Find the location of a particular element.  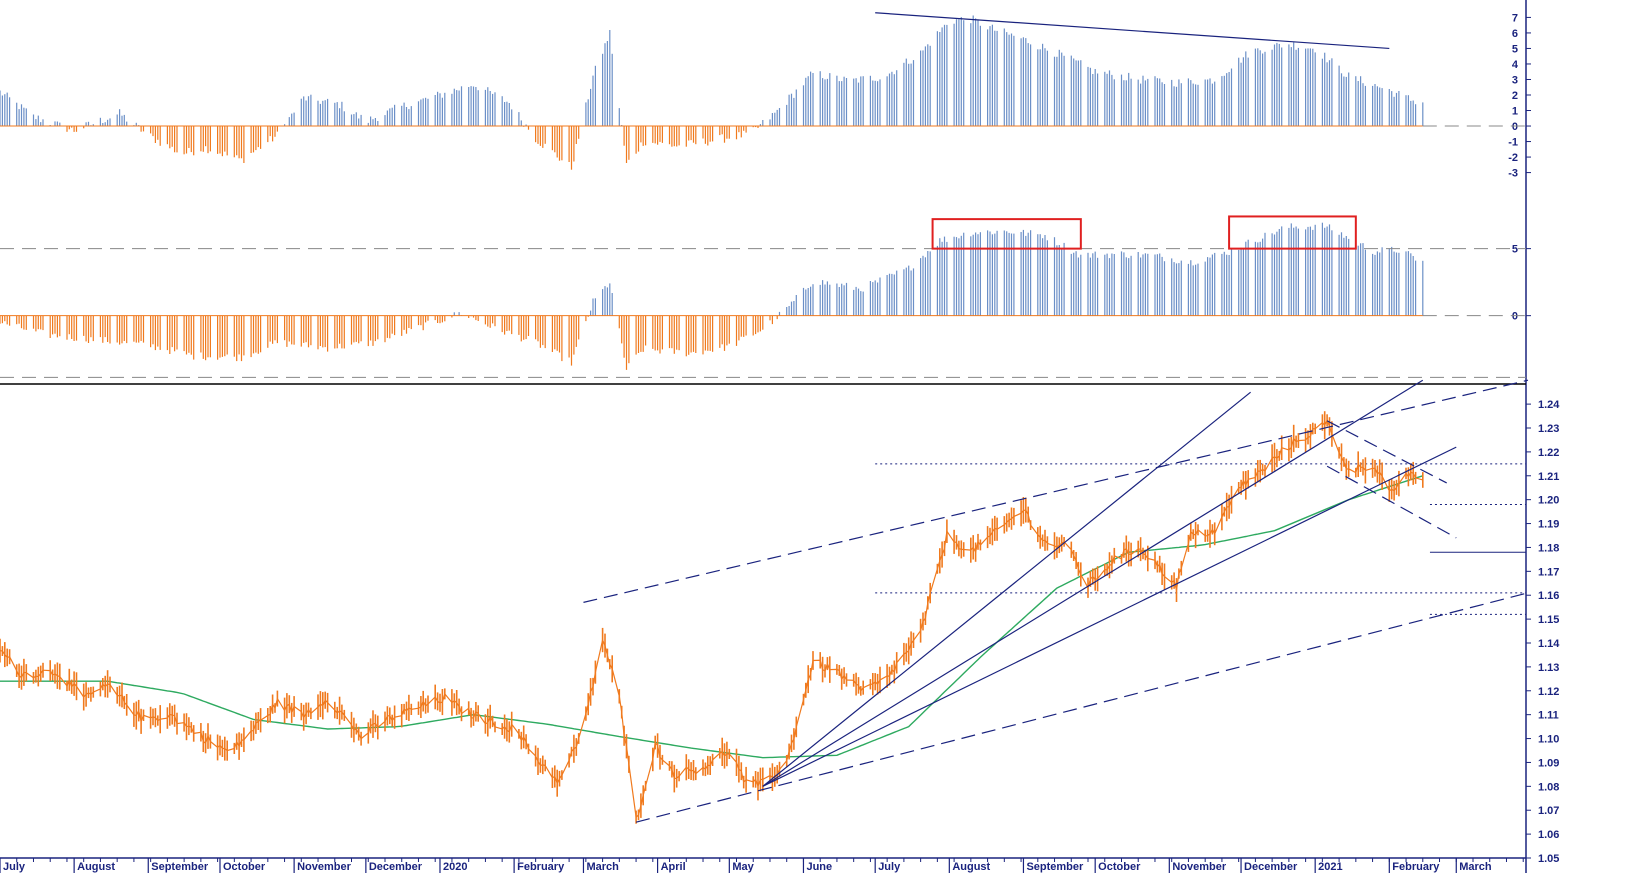

x-month-label: May is located at coordinates (743, 867).